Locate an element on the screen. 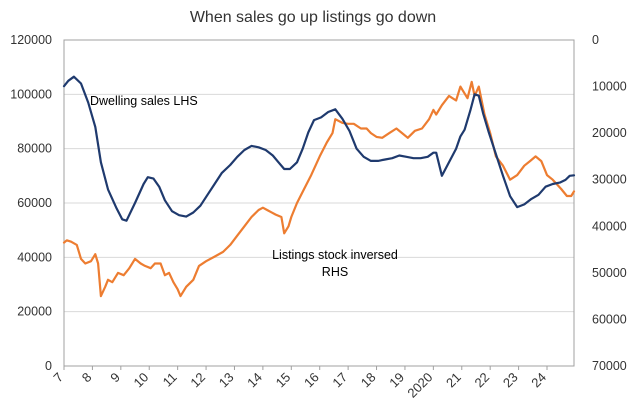  x-tick-label: 22 is located at coordinates (481, 380).